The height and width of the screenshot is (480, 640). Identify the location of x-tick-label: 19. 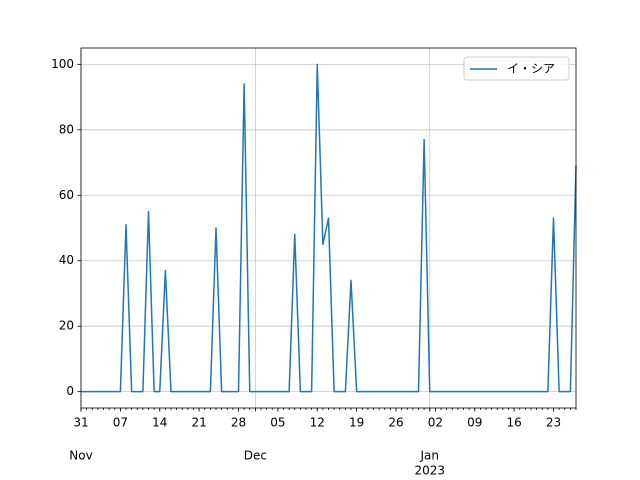
(356, 423).